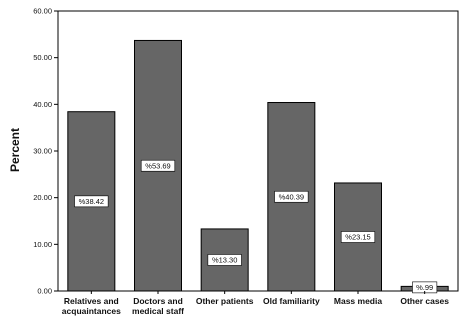  What do you see at coordinates (225, 301) in the screenshot?
I see `x-tick-label: Other patients` at bounding box center [225, 301].